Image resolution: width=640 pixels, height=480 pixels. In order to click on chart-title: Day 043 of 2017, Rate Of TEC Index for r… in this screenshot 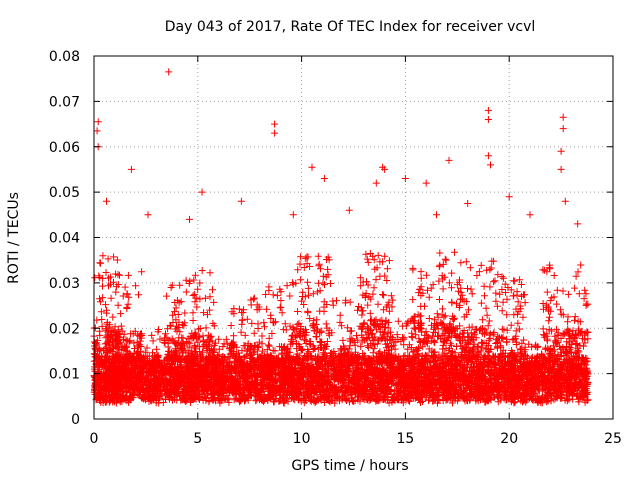, I will do `click(350, 27)`.